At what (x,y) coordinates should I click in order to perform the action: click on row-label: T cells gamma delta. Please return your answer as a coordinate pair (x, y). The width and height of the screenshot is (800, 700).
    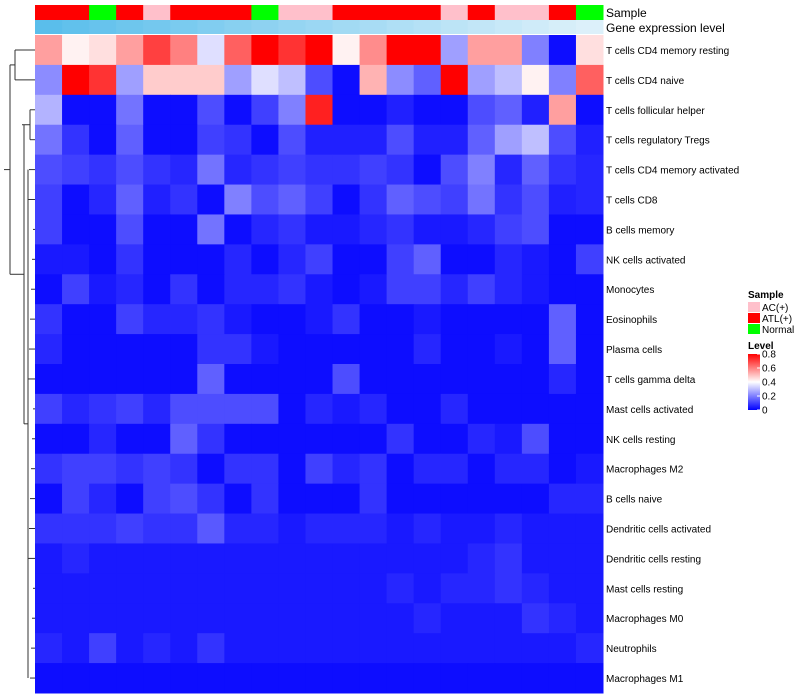
    Looking at the image, I should click on (651, 380).